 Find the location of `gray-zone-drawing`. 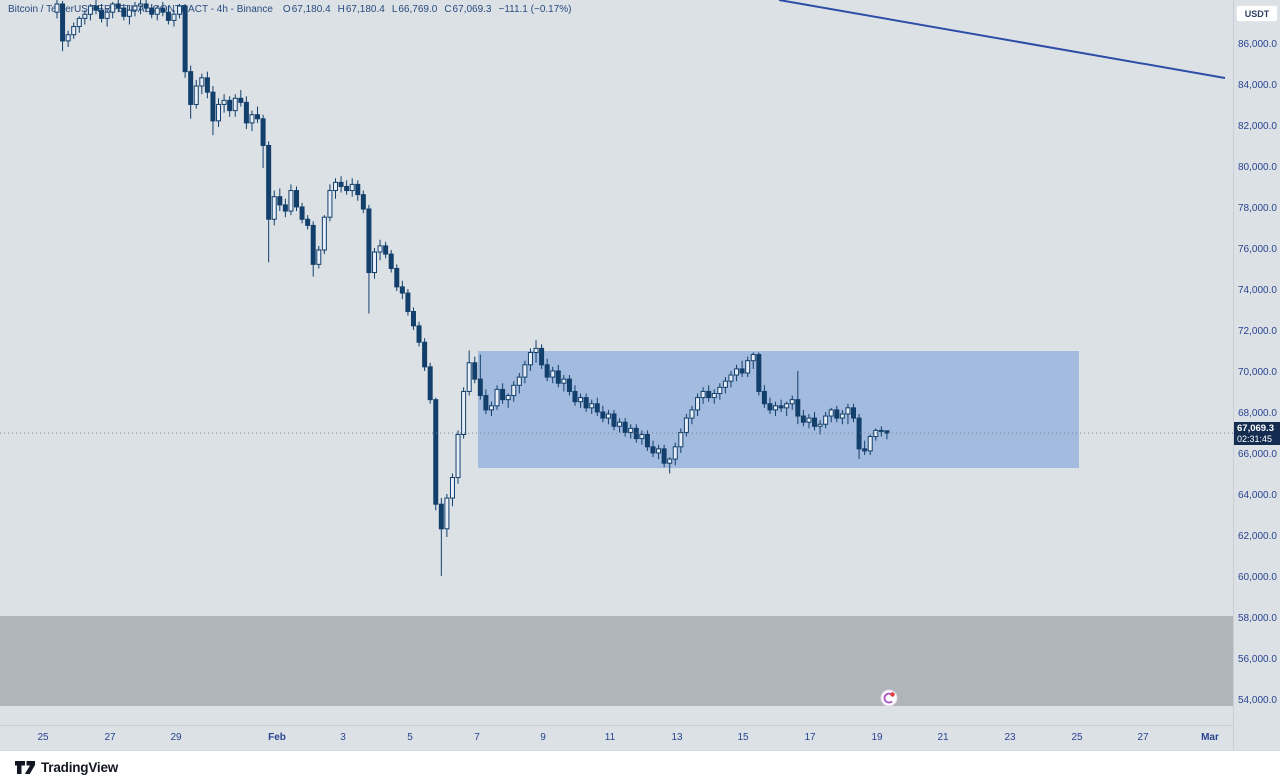

gray-zone-drawing is located at coordinates (616, 661).